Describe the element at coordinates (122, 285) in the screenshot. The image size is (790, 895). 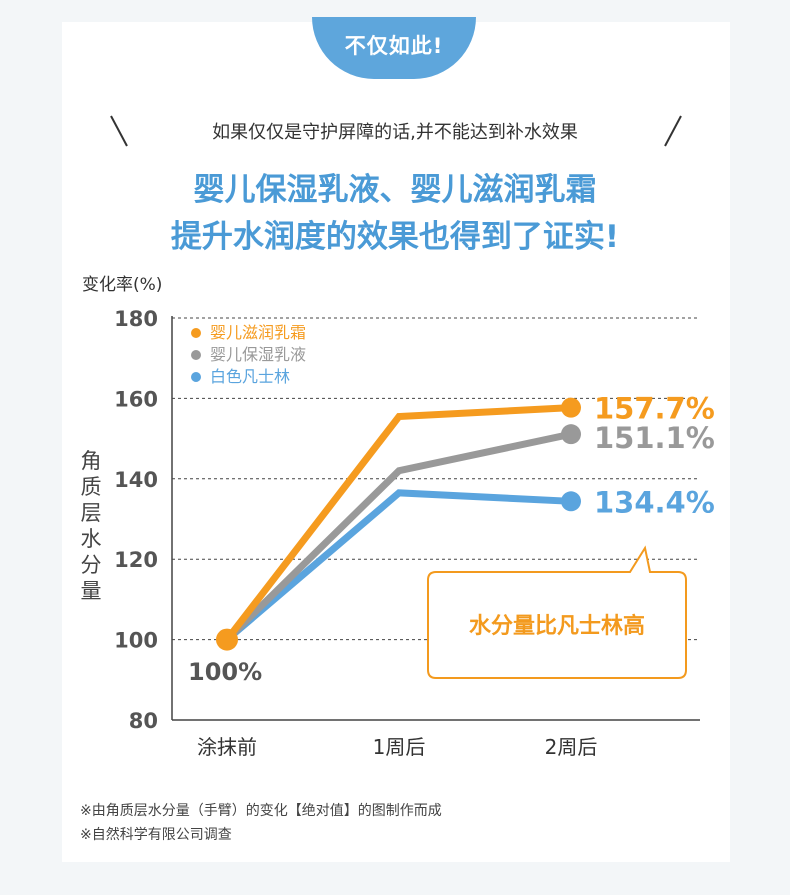
I see `y-unit-label: 变化率(%)` at that location.